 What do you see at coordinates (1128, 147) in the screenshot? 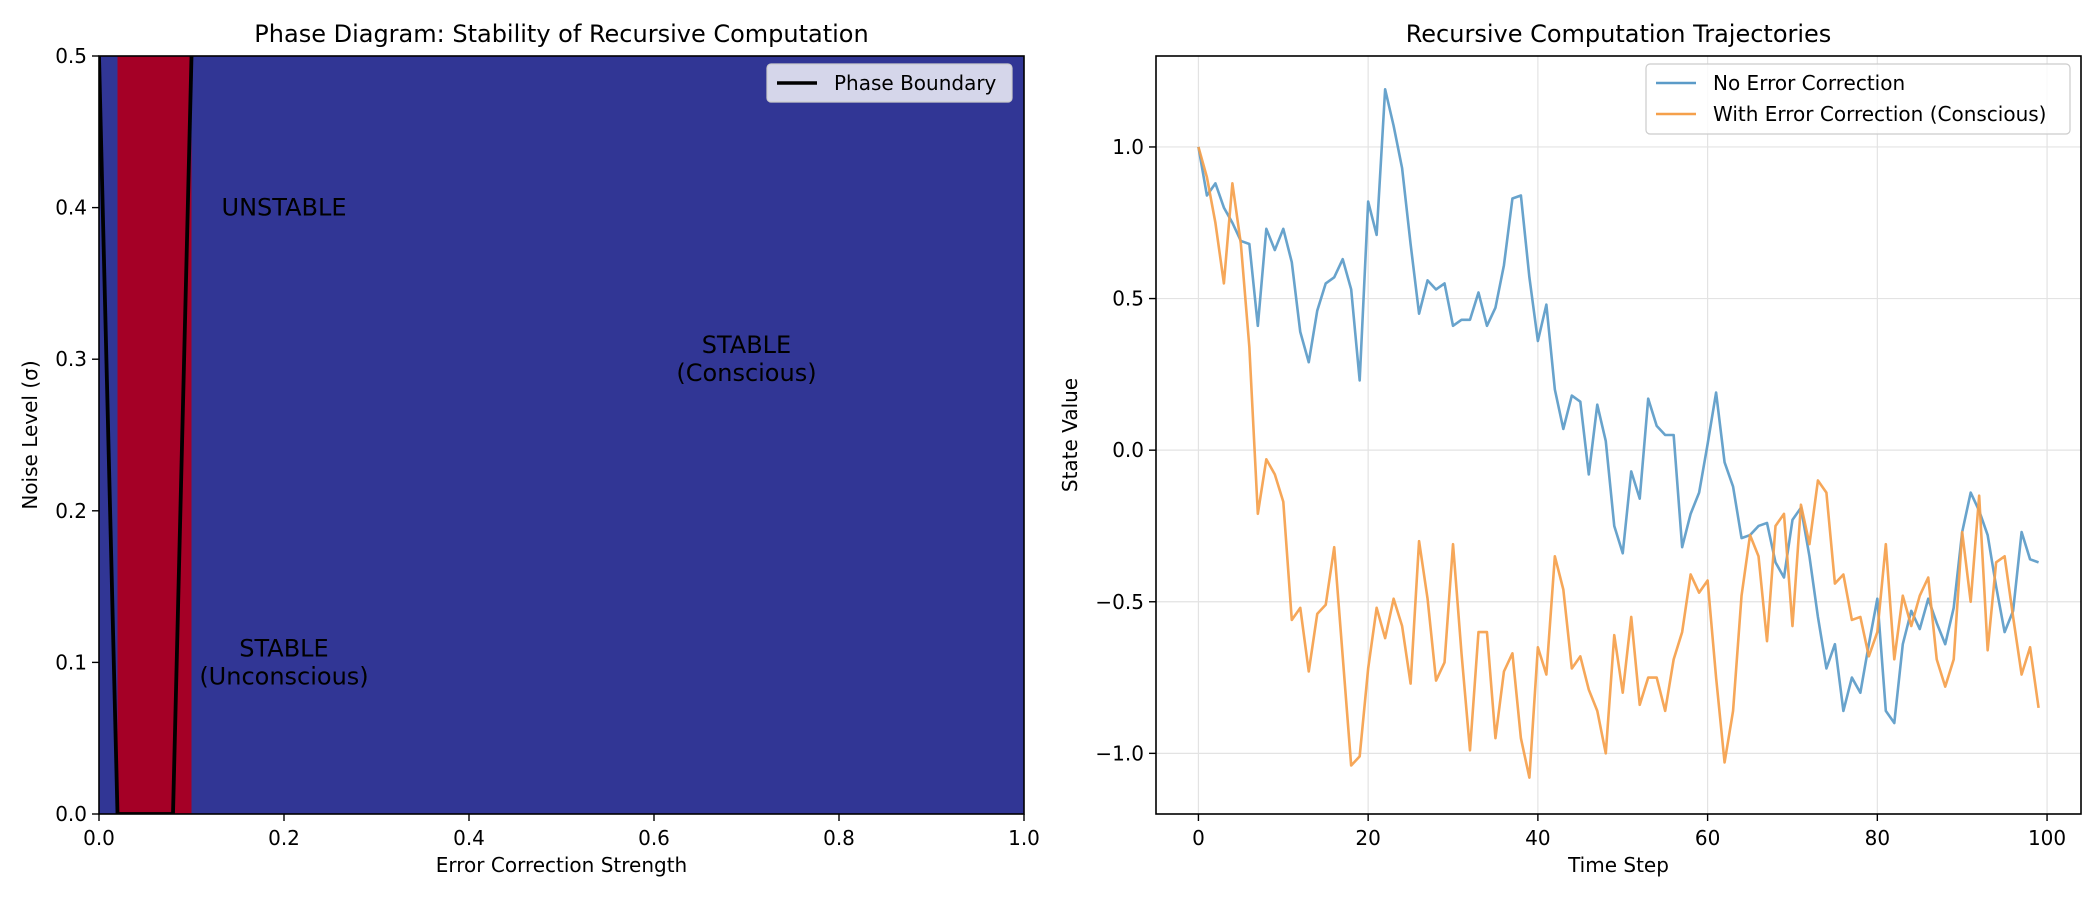
I see `y-tick-label: 1.0` at bounding box center [1128, 147].